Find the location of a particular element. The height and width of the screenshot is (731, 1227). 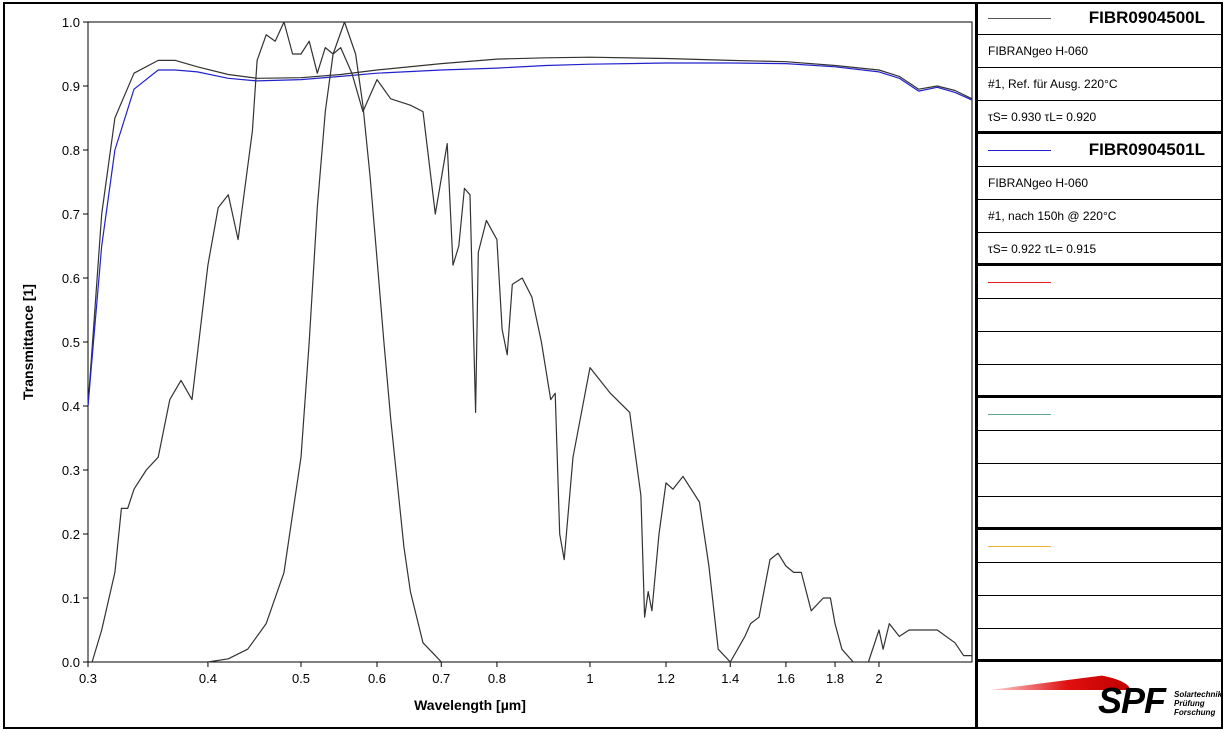

y-tick-label: 0.7 is located at coordinates (71, 214).